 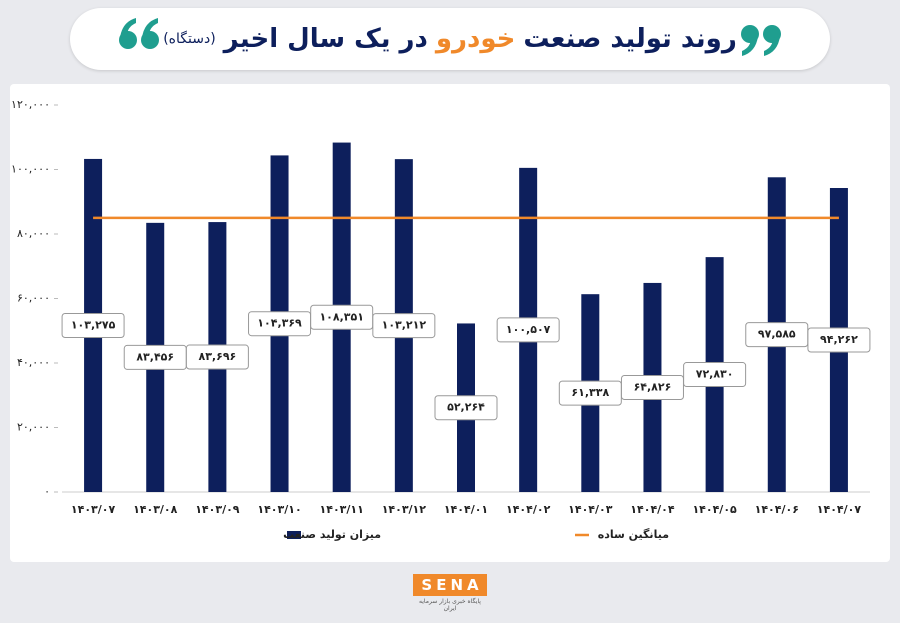 I want to click on y-tick-label: ۱۰۰,۰۰۰, so click(x=30, y=169).